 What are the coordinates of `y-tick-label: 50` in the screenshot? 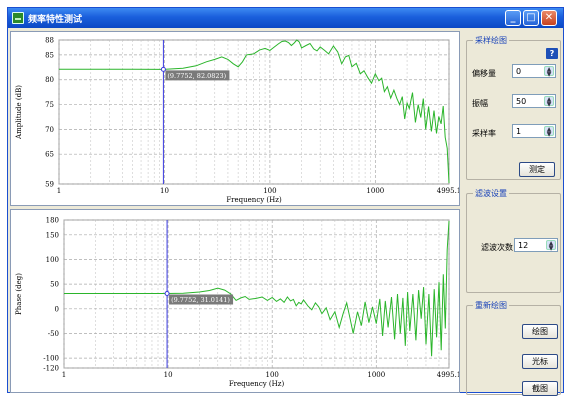 It's located at (54, 285).